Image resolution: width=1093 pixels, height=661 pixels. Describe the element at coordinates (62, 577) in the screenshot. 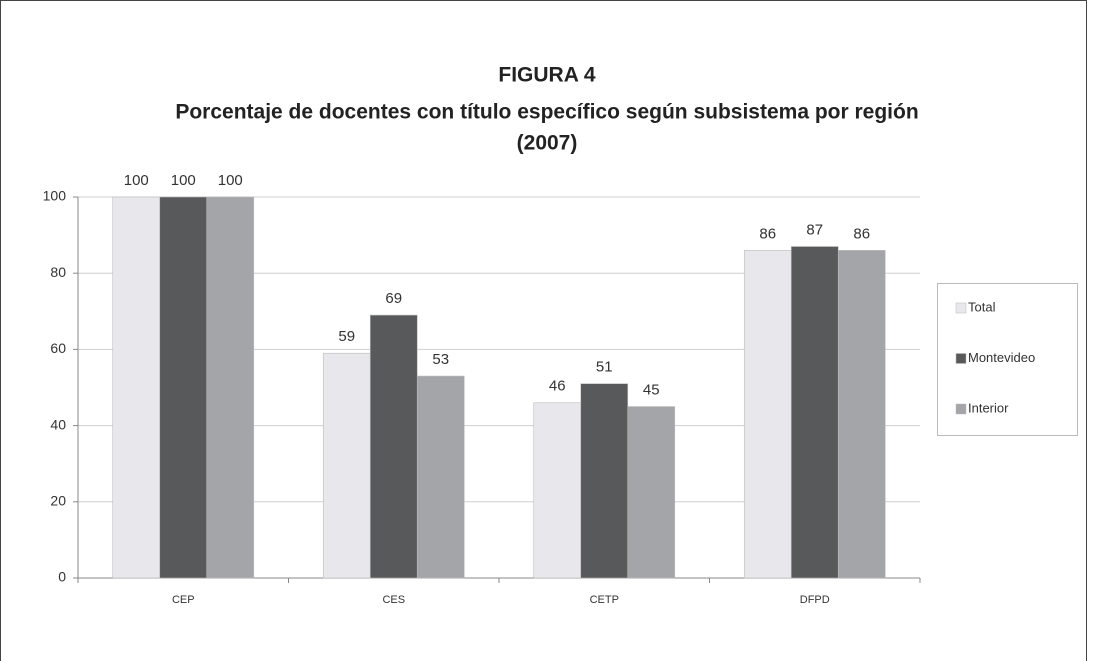

I see `y-tick-label: 0` at that location.